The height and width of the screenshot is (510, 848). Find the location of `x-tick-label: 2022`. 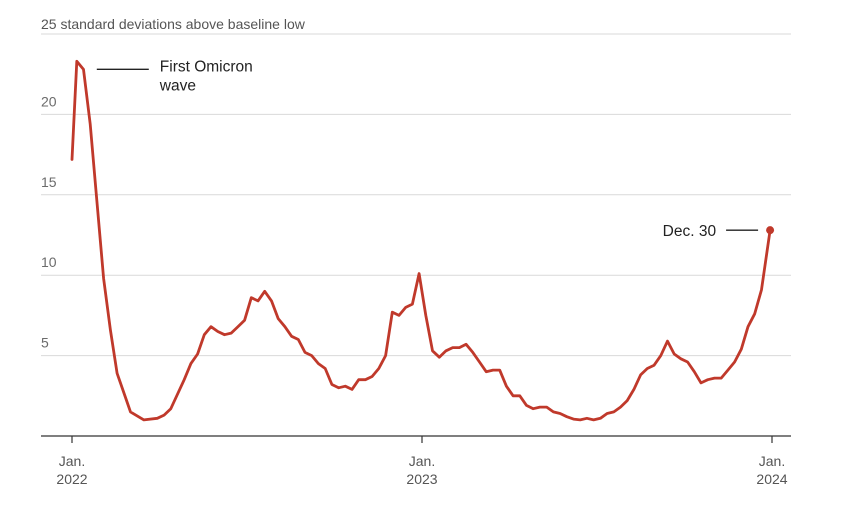

x-tick-label: 2022 is located at coordinates (71, 479).